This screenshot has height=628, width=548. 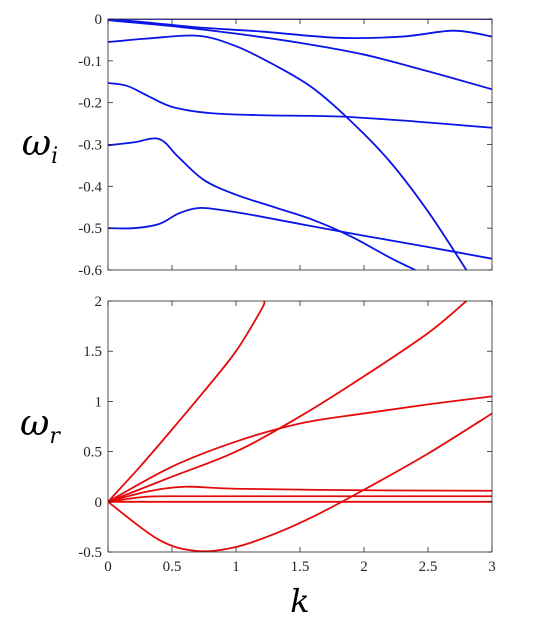 I want to click on y-tick-label: -0.6, so click(x=90, y=271).